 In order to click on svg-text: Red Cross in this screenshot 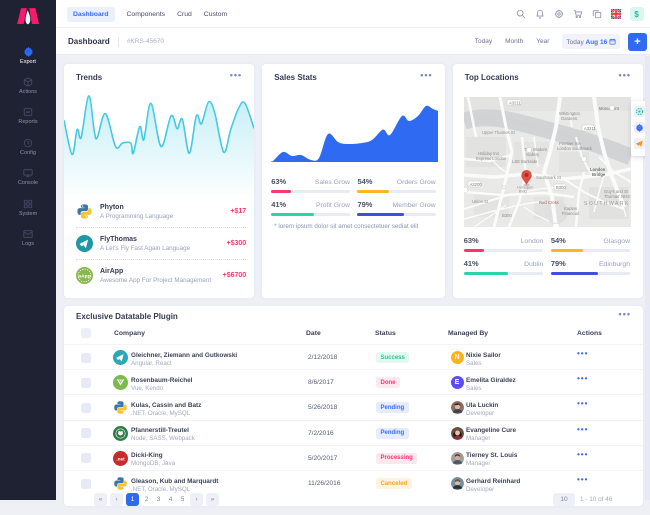, I will do `click(549, 202)`.